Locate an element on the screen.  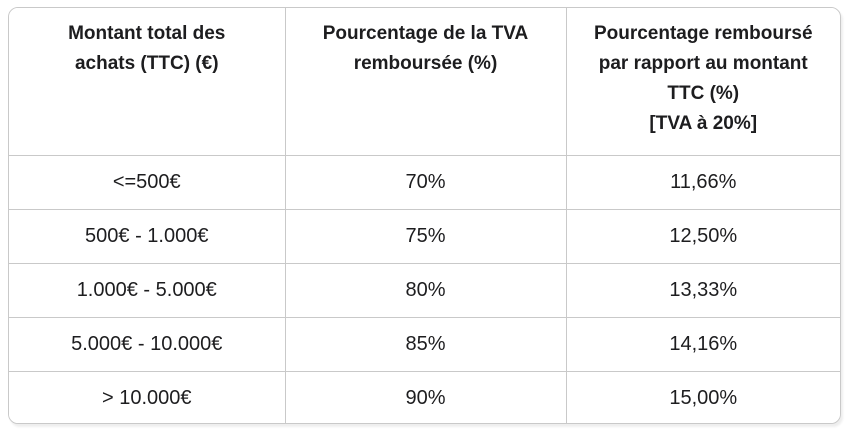
table-row: <=500€ 70% 11,66% is located at coordinates (424, 182).